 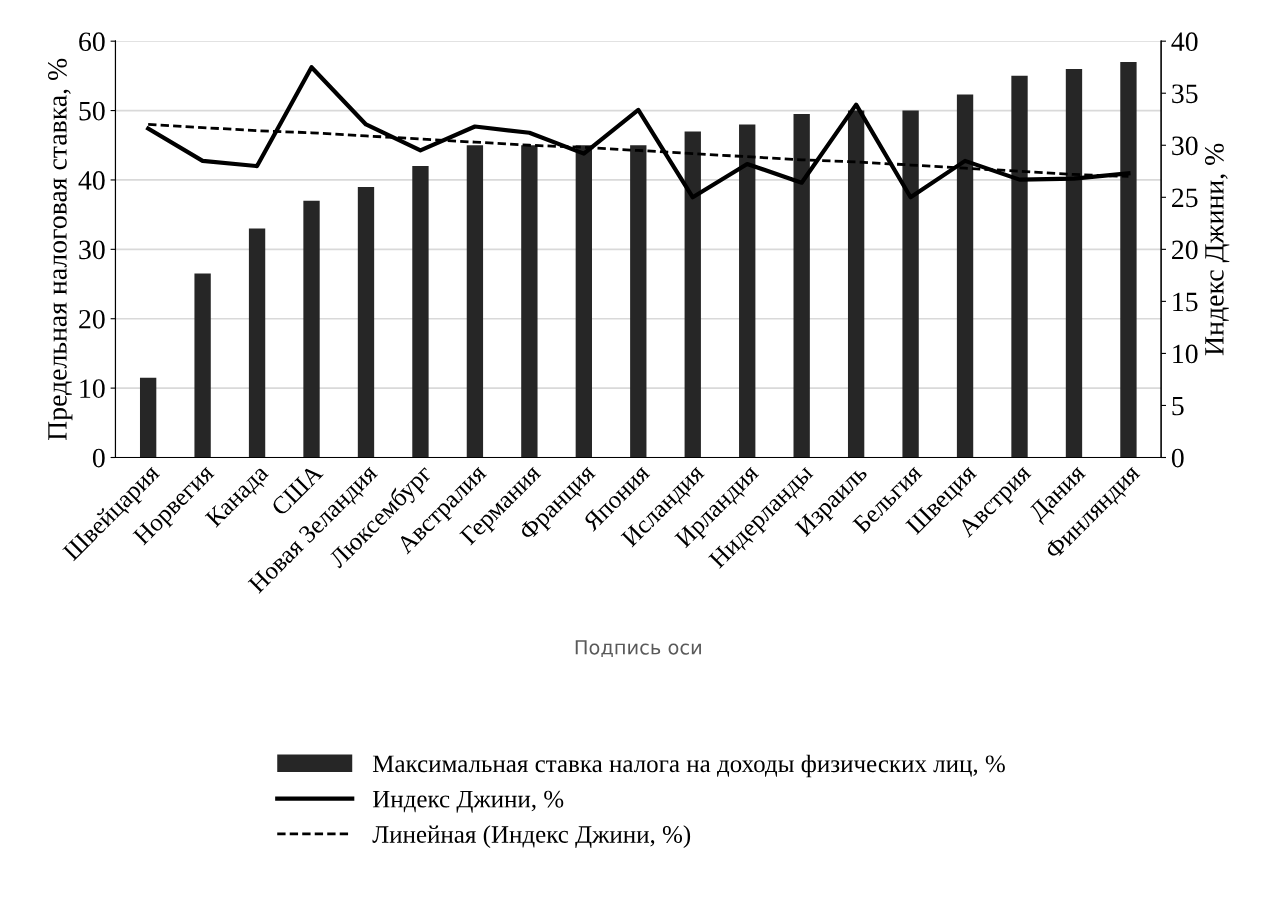 What do you see at coordinates (1185, 354) in the screenshot?
I see `y2-tick-label: 10` at bounding box center [1185, 354].